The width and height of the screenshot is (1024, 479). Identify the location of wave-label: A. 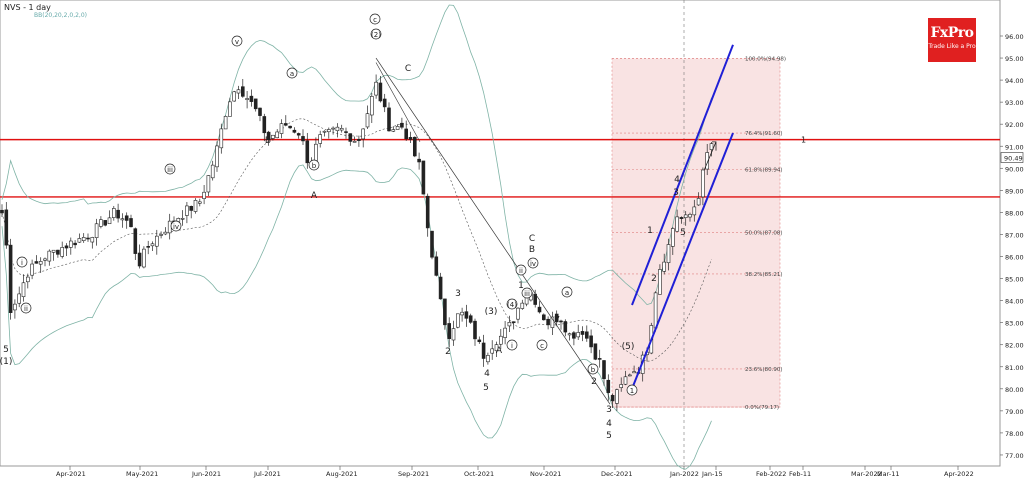
(499, 351).